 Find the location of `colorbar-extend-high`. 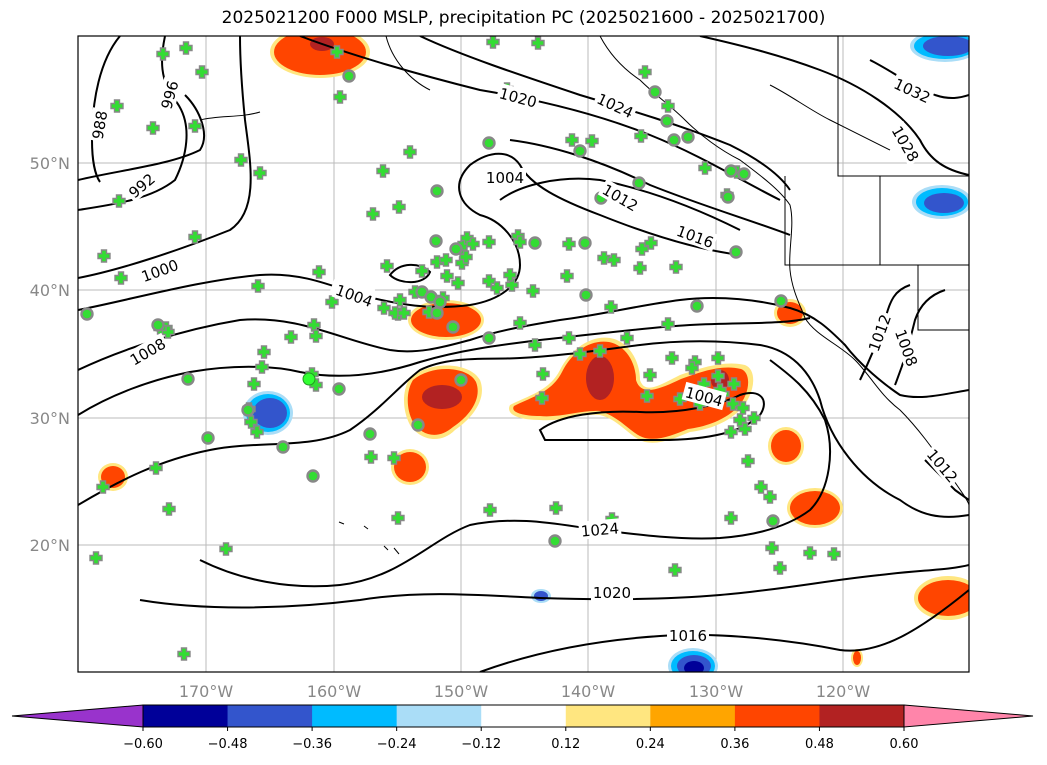

colorbar-extend-high is located at coordinates (968, 716).